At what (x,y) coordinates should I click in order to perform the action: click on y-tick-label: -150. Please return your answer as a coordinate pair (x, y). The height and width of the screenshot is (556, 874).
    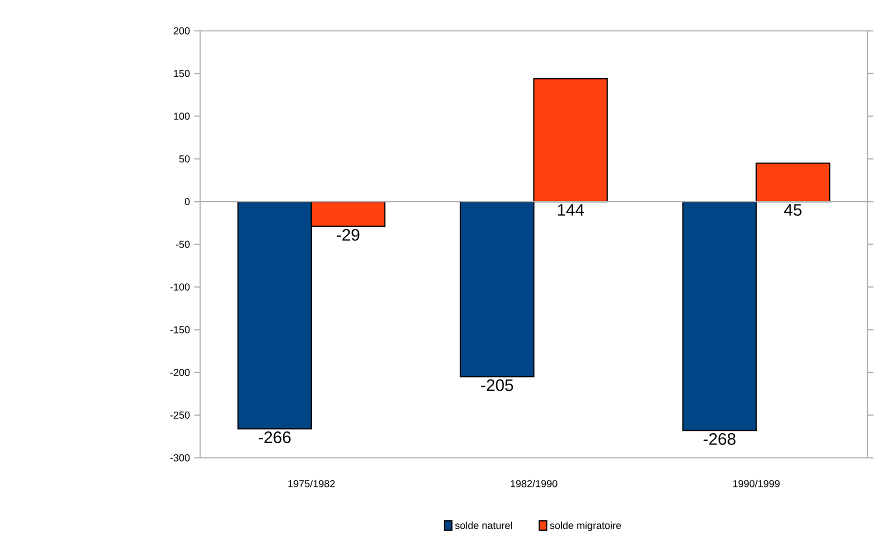
    Looking at the image, I should click on (180, 330).